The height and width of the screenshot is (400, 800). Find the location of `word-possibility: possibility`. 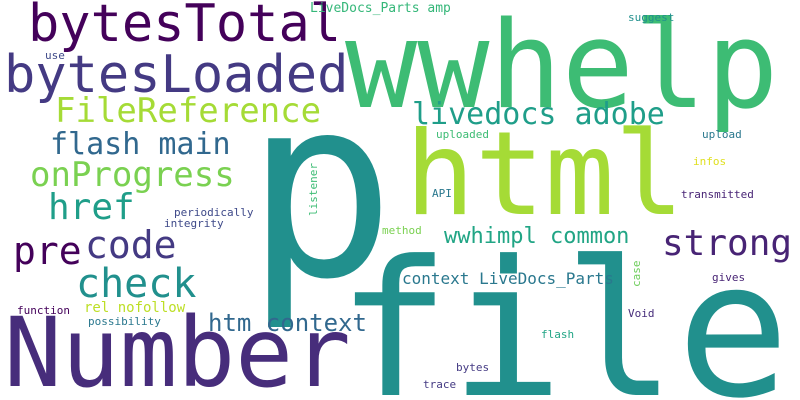

word-possibility: possibility is located at coordinates (124, 321).